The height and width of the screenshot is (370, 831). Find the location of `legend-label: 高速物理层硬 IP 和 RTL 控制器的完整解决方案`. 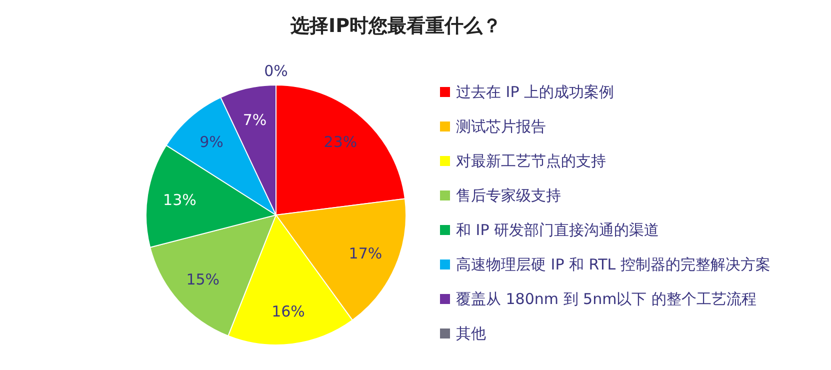

legend-label: 高速物理层硬 IP 和 RTL 控制器的完整解决方案 is located at coordinates (613, 265).